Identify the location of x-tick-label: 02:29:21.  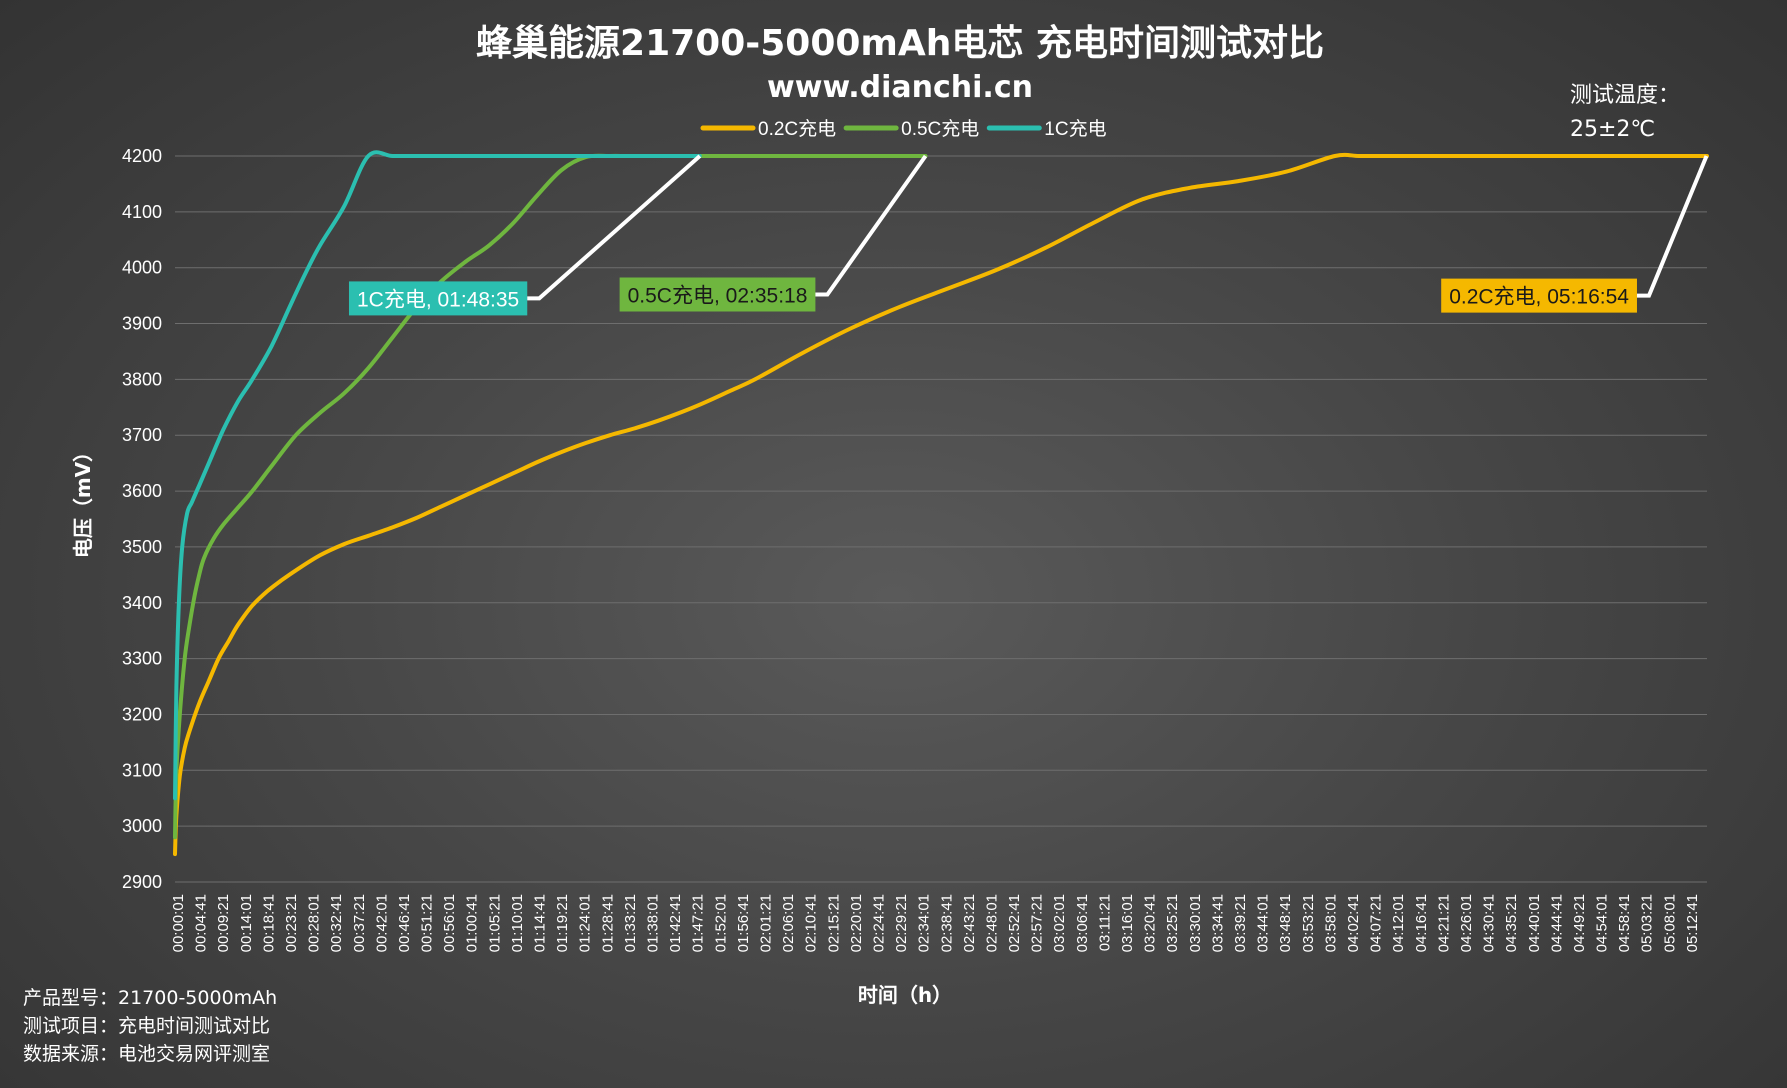
(901, 923).